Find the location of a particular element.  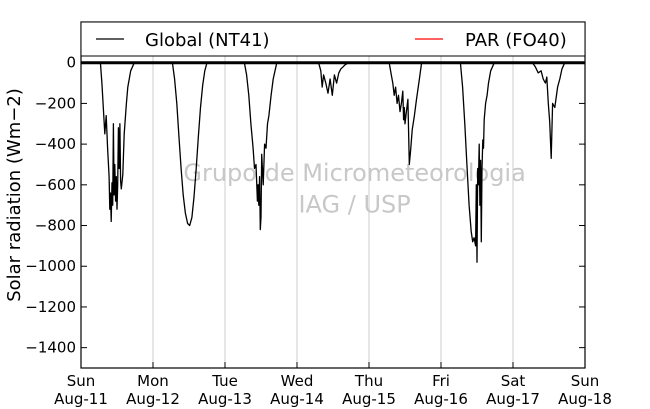

y-tick-label: −600 is located at coordinates (55, 185).